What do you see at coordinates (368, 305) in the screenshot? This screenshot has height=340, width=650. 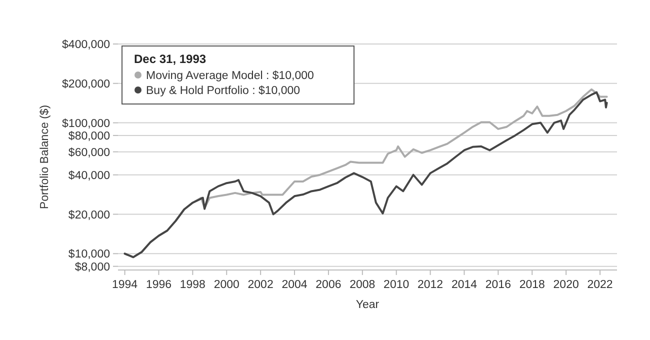 I see `x-axis-title: Year` at bounding box center [368, 305].